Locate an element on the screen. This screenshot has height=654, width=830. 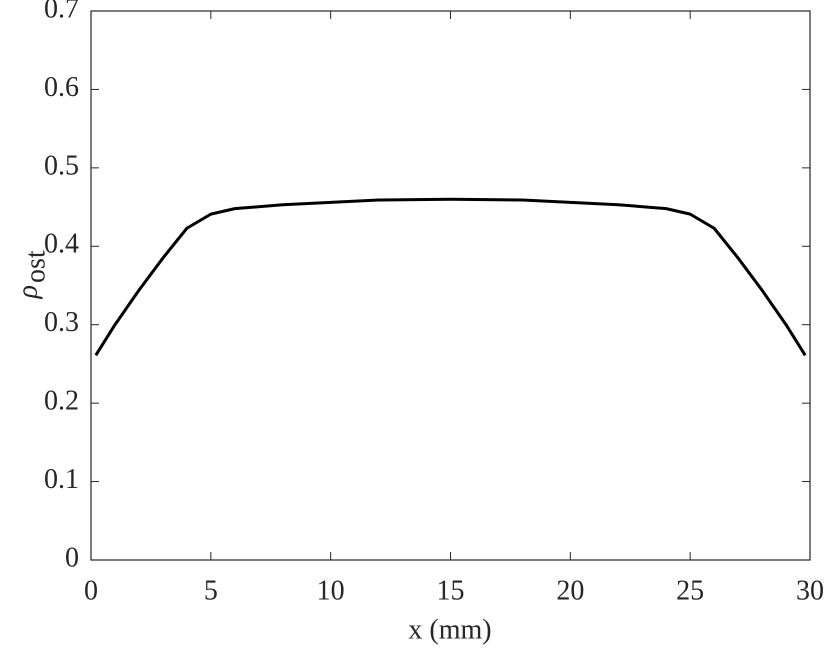
y-axis-label-sub: ost is located at coordinates (35, 266).